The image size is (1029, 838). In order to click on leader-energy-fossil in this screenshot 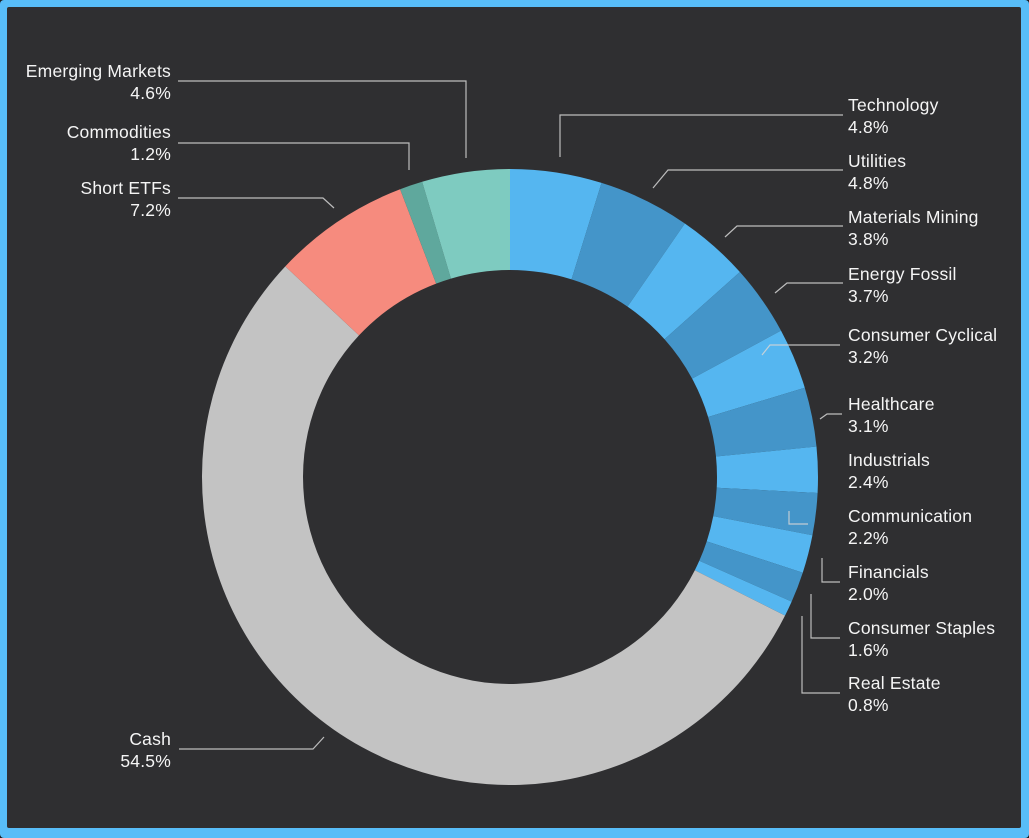, I will do `click(808, 288)`.